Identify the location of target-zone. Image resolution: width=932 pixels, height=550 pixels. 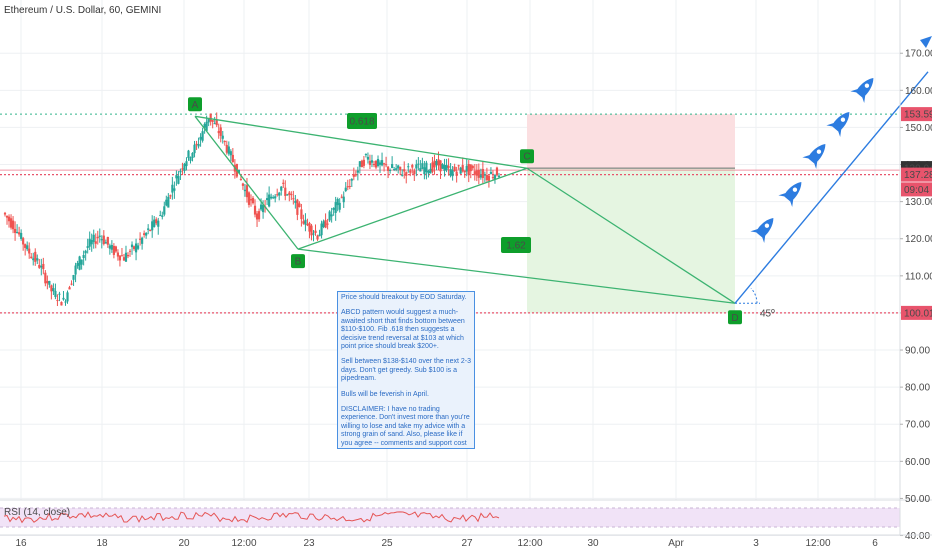
(631, 240).